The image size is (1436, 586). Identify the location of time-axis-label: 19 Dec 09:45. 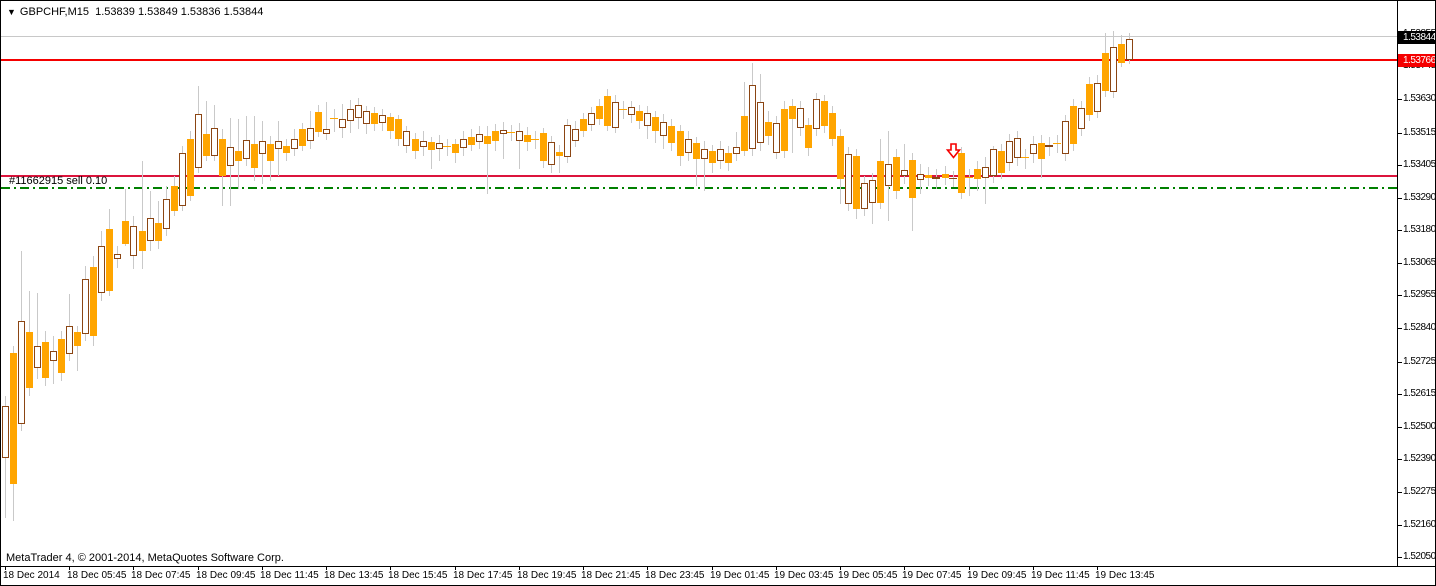
(997, 575).